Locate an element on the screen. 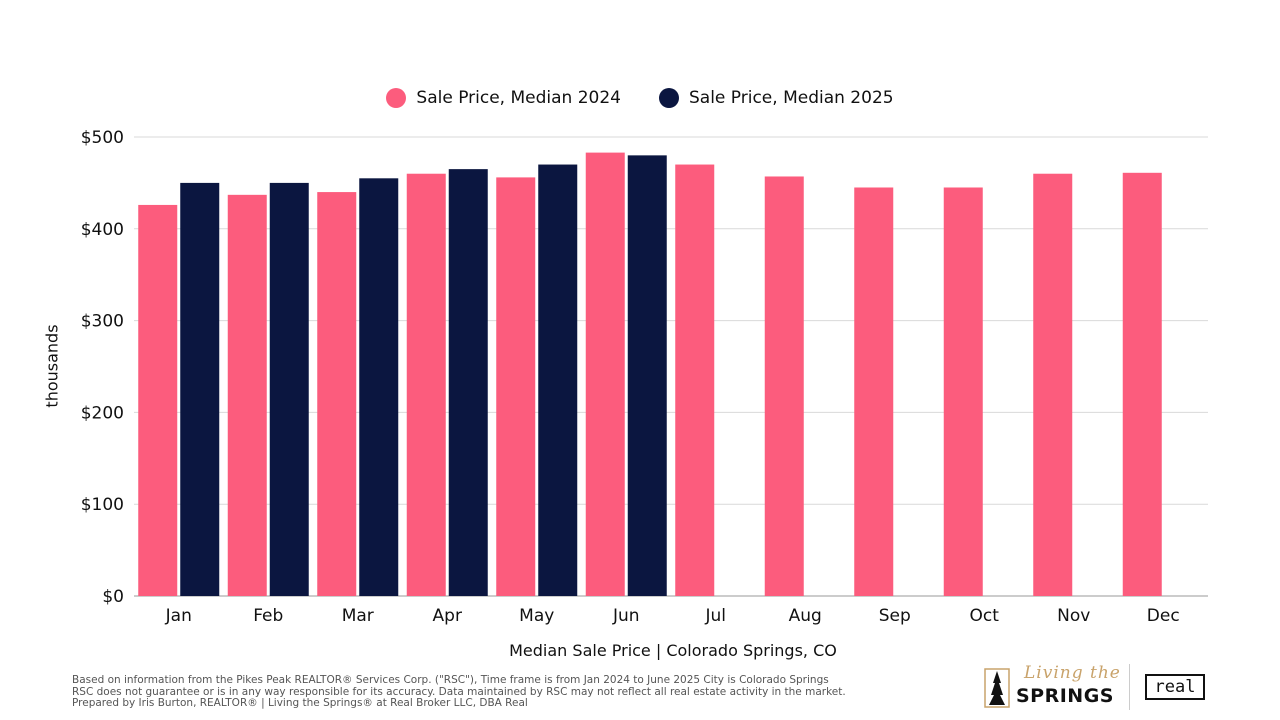 The height and width of the screenshot is (720, 1280). bar-2024-aug is located at coordinates (784, 386).